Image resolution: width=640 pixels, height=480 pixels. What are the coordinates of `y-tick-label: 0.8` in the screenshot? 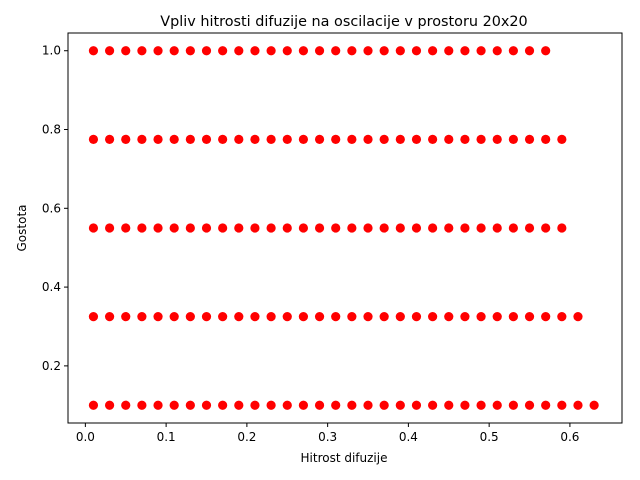 It's located at (51, 130).